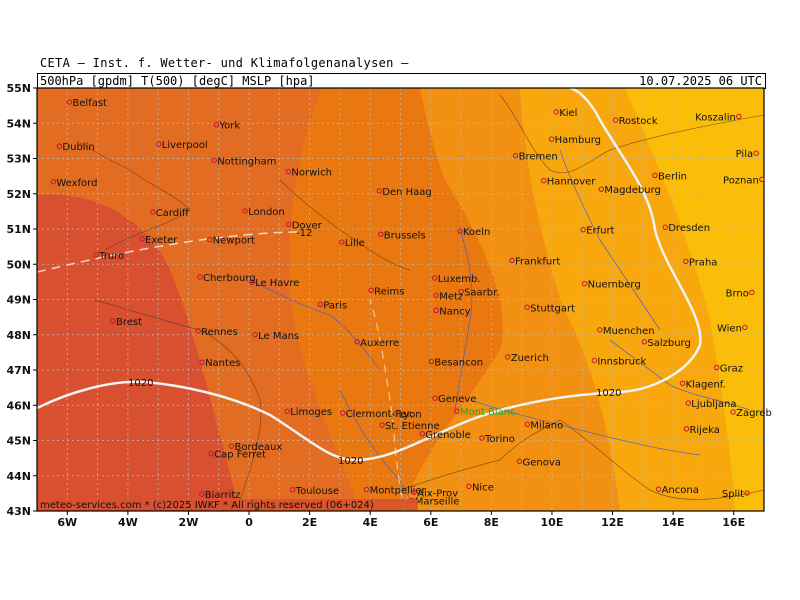 The width and height of the screenshot is (800, 600). Describe the element at coordinates (621, 361) in the screenshot. I see `city-label: Innsbruck` at that location.